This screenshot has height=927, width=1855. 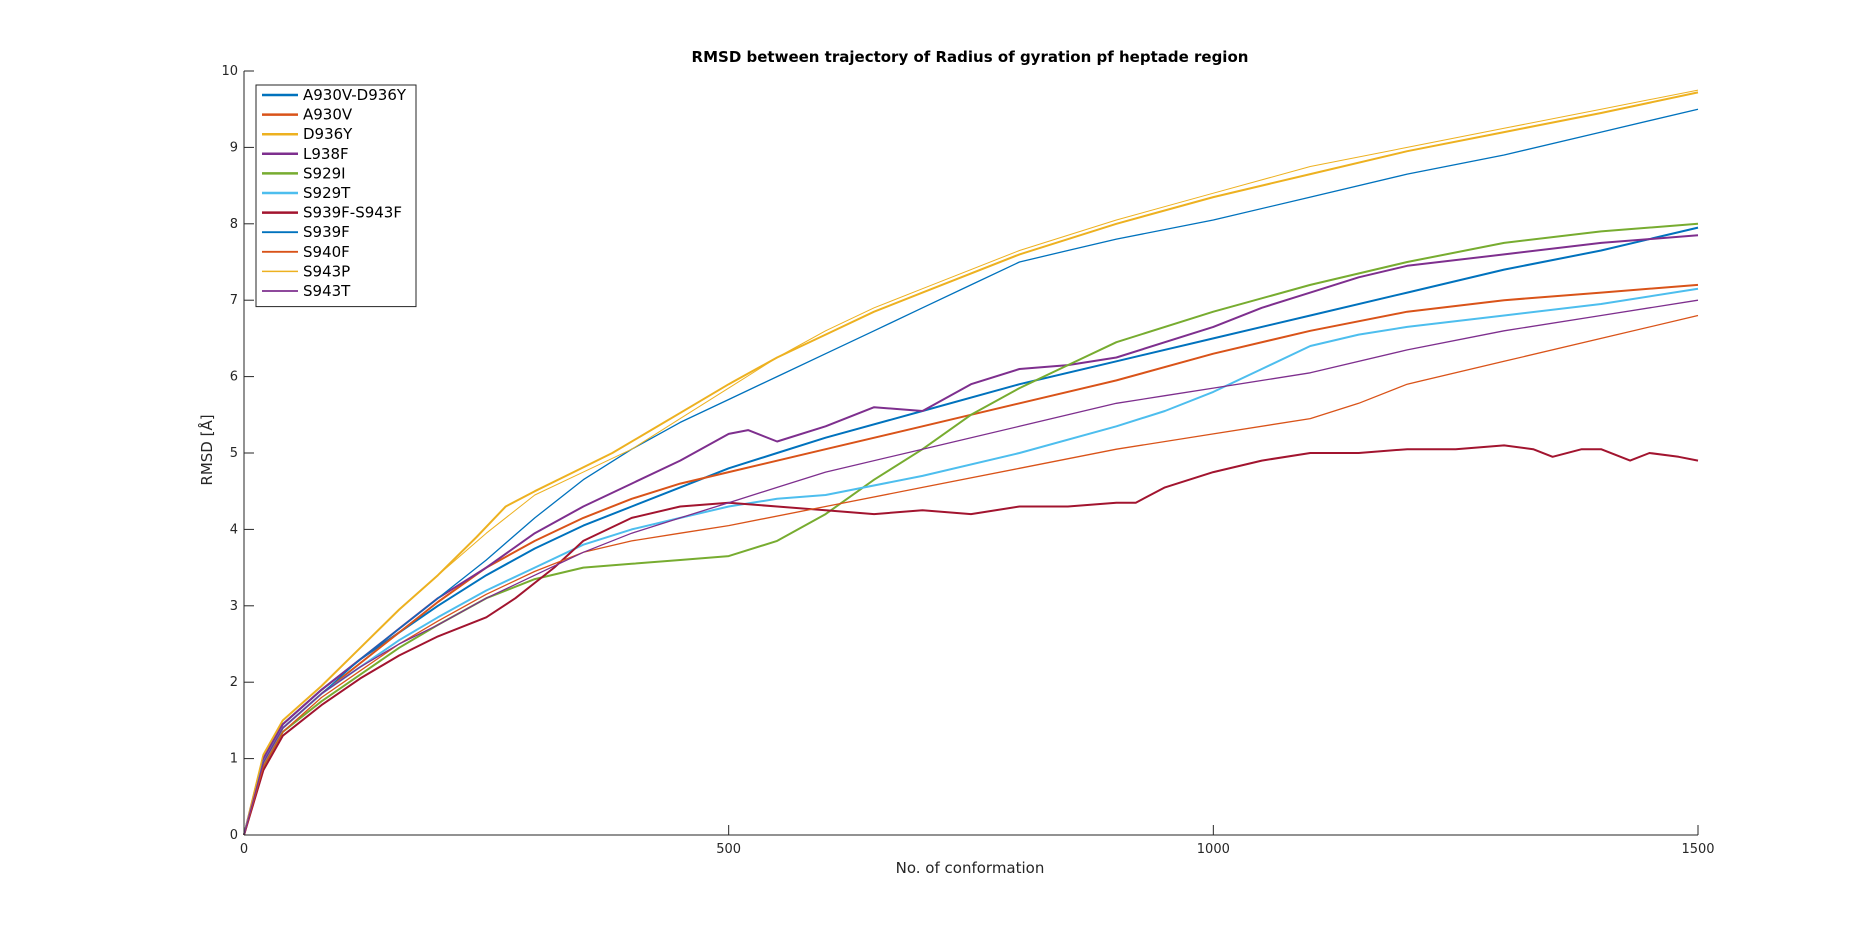 I want to click on y-tick-label: 7, so click(x=234, y=300).